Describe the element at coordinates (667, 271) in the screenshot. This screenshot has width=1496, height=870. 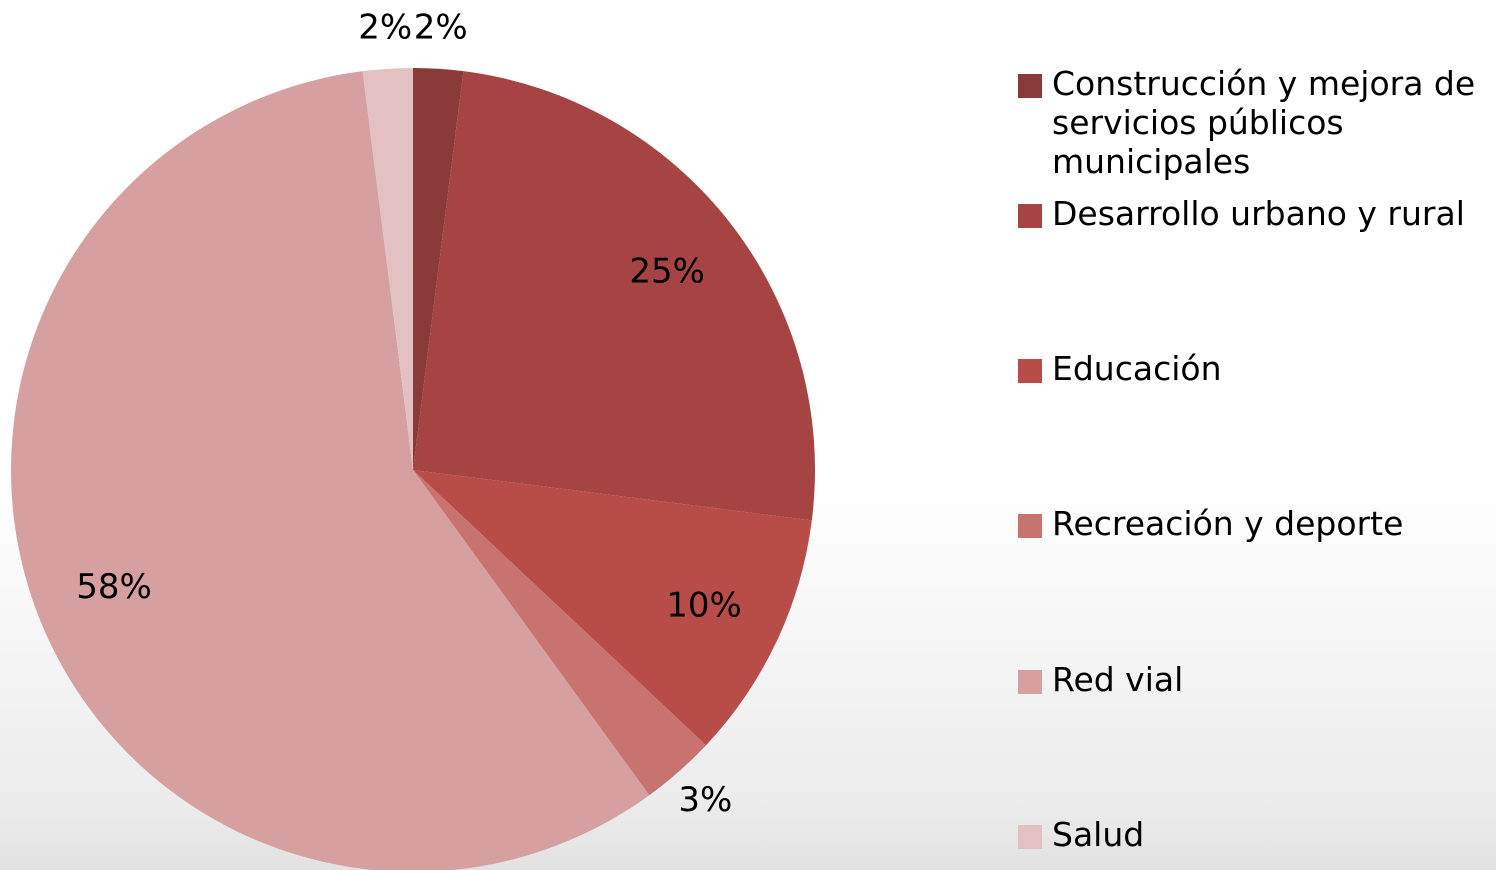
I see `data-label: 25%` at that location.